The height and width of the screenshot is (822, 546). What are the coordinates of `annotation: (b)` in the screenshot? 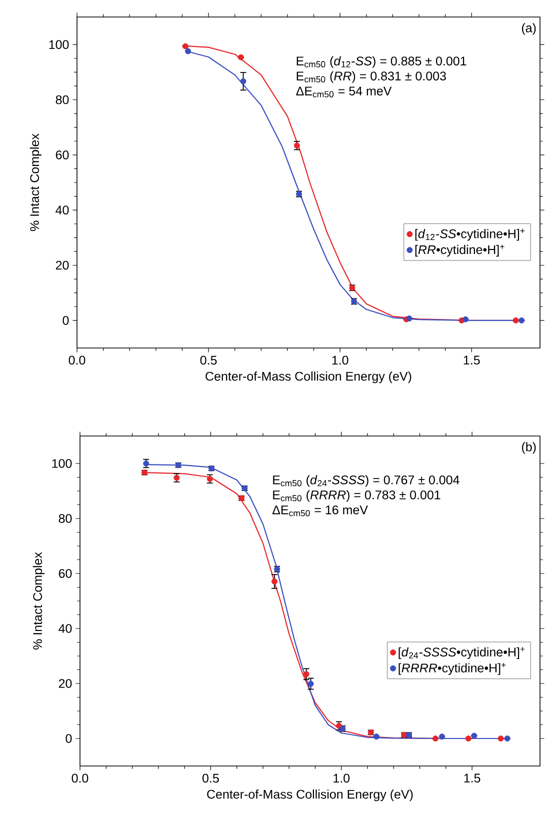 It's located at (529, 448).